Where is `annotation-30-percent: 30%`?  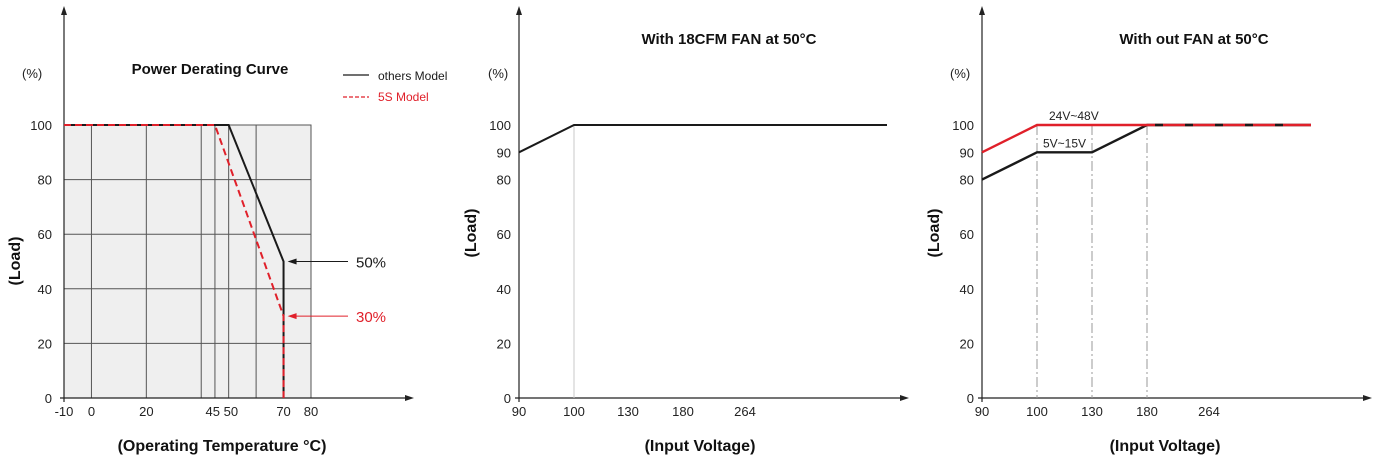
annotation-30-percent: 30% is located at coordinates (371, 317).